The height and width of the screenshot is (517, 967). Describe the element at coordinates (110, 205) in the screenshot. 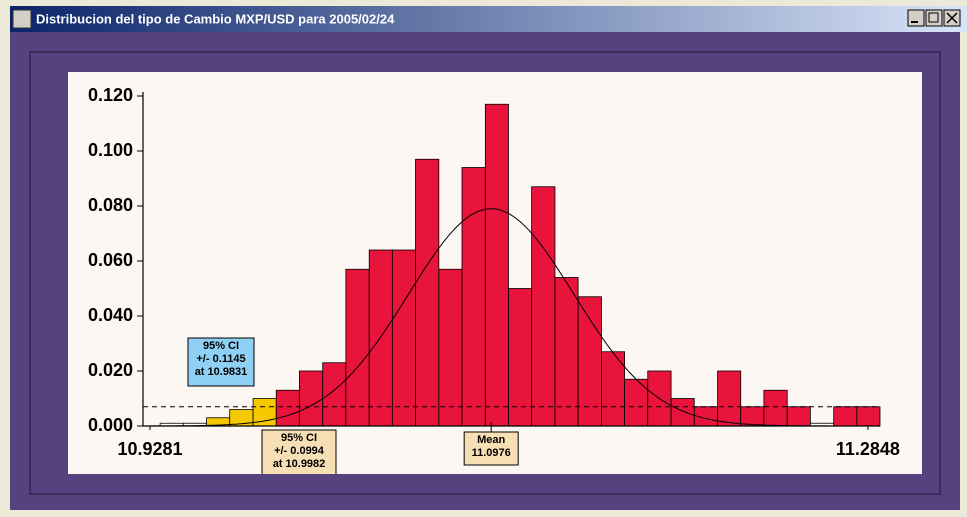

I see `y-tick-label: 0.080` at that location.